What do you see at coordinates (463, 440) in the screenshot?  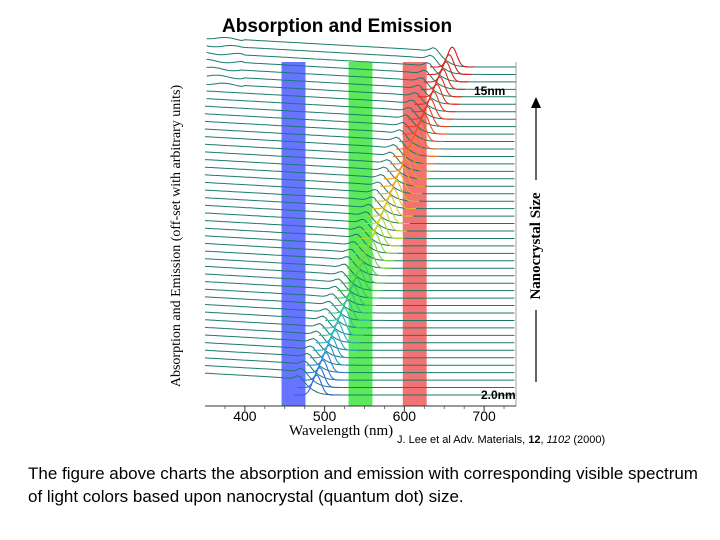 I see `citation-authors: J. Lee et al Adv. Materials,` at bounding box center [463, 440].